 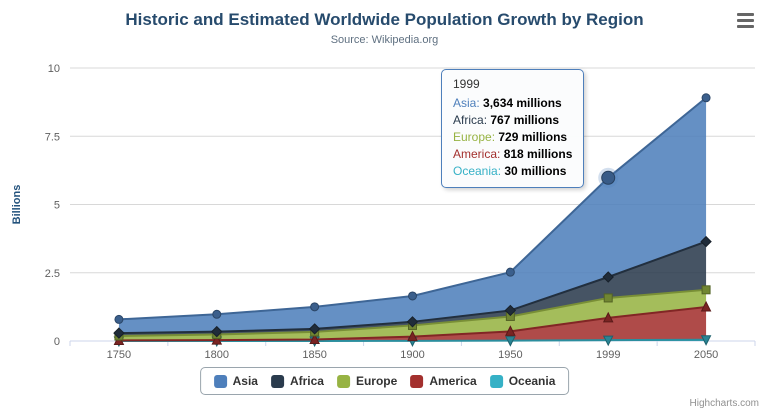 I want to click on y-axis-label: 7.5, so click(x=52, y=137).